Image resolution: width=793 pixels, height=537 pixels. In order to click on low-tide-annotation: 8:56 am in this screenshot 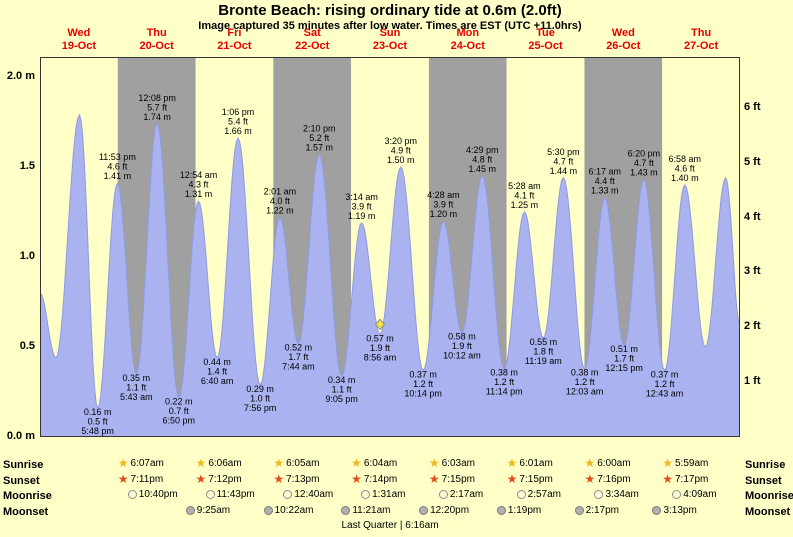, I will do `click(380, 357)`.